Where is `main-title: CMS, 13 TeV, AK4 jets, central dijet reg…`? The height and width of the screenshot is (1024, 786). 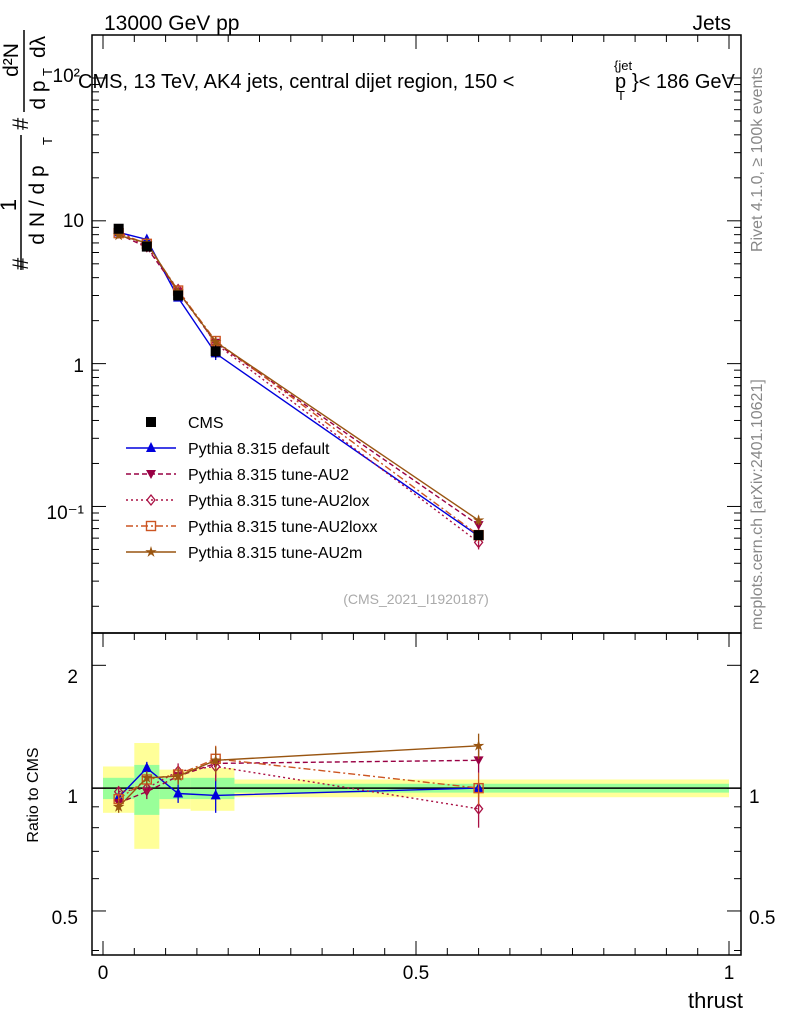
main-title: CMS, 13 TeV, AK4 jets, central dijet reg… is located at coordinates (407, 80).